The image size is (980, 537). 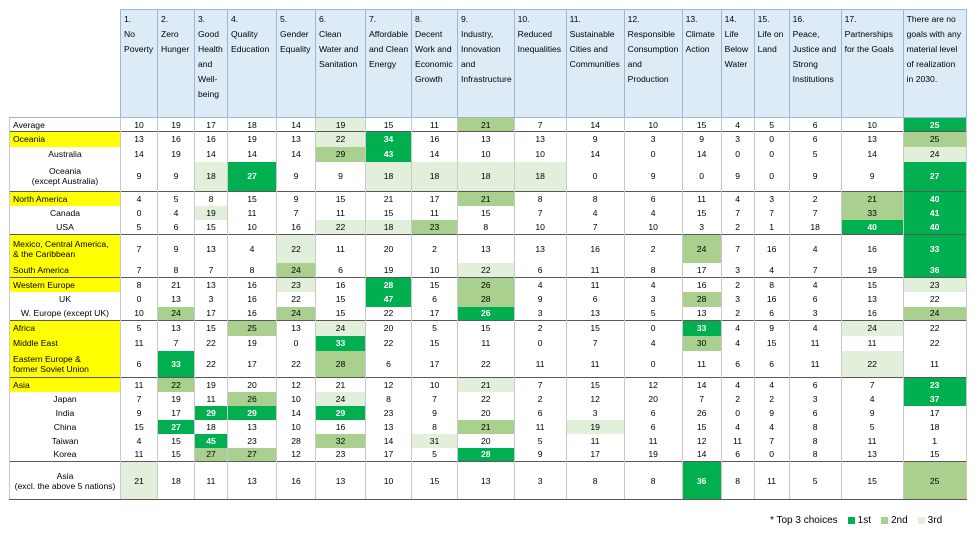 What do you see at coordinates (488, 384) in the screenshot?
I see `table-row: Asia 11 22 19 20 12 21 12 10 21 7 15 12 14 4 4 6 7 23` at bounding box center [488, 384].